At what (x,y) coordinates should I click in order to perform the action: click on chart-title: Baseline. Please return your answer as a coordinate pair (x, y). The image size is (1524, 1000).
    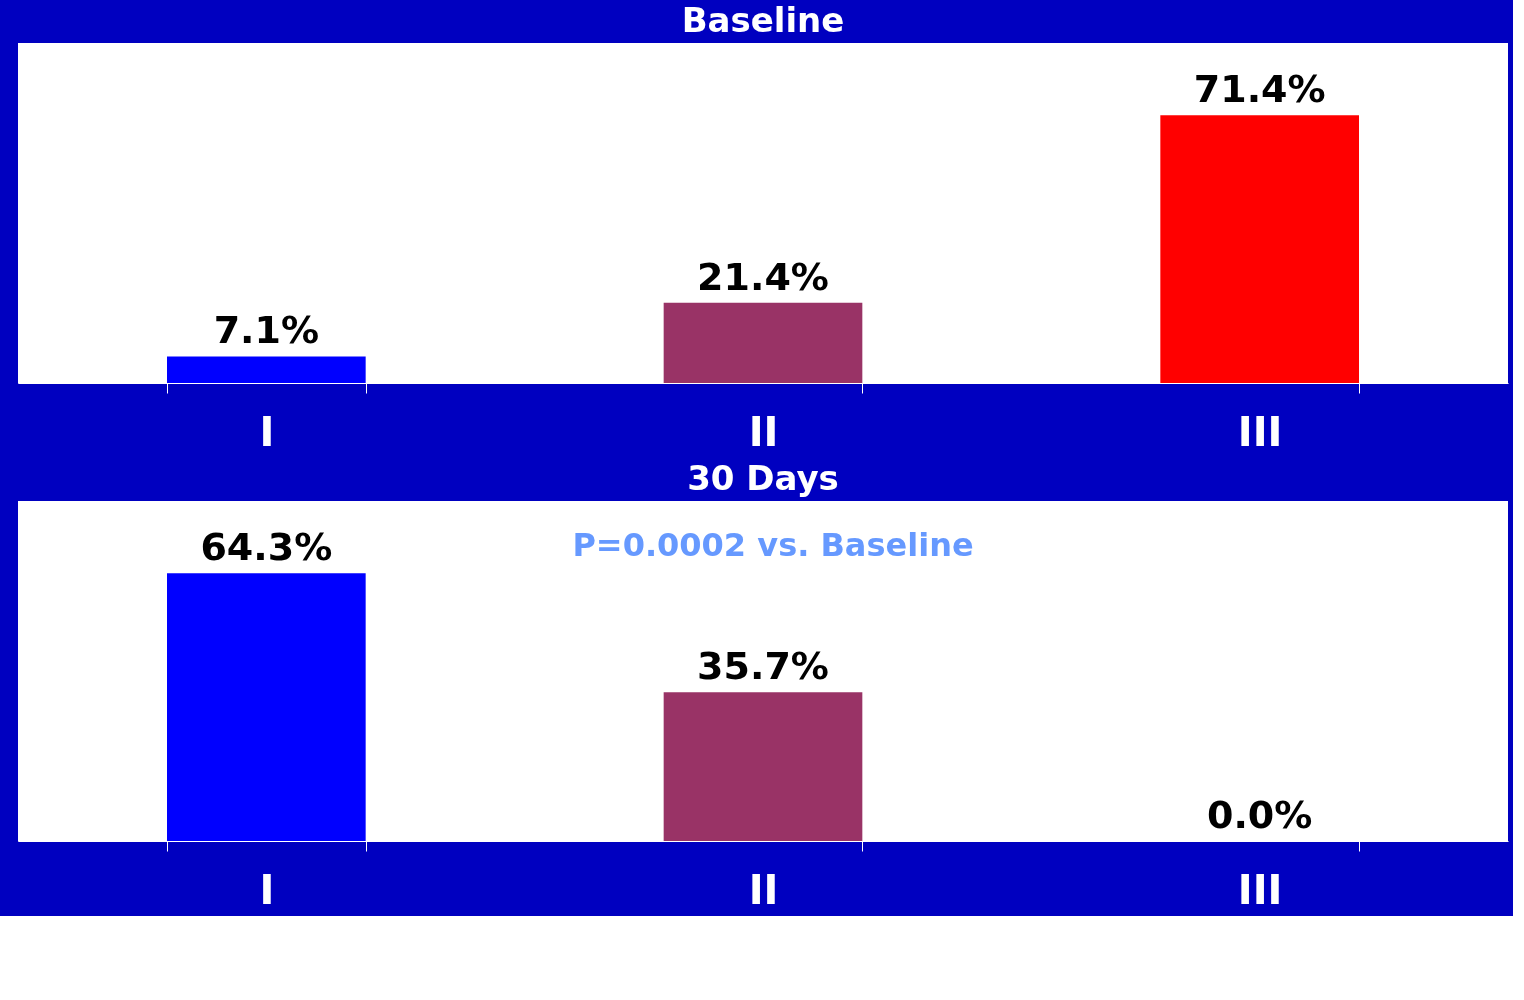
    Looking at the image, I should click on (763, 20).